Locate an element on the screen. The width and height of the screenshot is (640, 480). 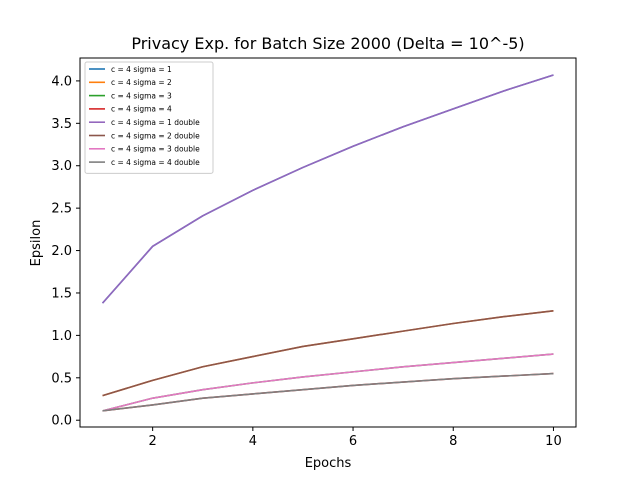
y-tick-label: 2.0 is located at coordinates (61, 251).